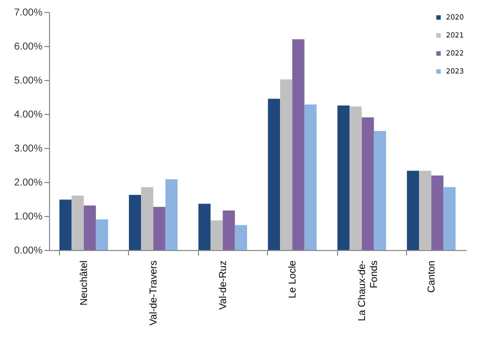 This screenshot has height=340, width=491. Describe the element at coordinates (28, 13) in the screenshot. I see `y-tick-label: 7.00%` at that location.